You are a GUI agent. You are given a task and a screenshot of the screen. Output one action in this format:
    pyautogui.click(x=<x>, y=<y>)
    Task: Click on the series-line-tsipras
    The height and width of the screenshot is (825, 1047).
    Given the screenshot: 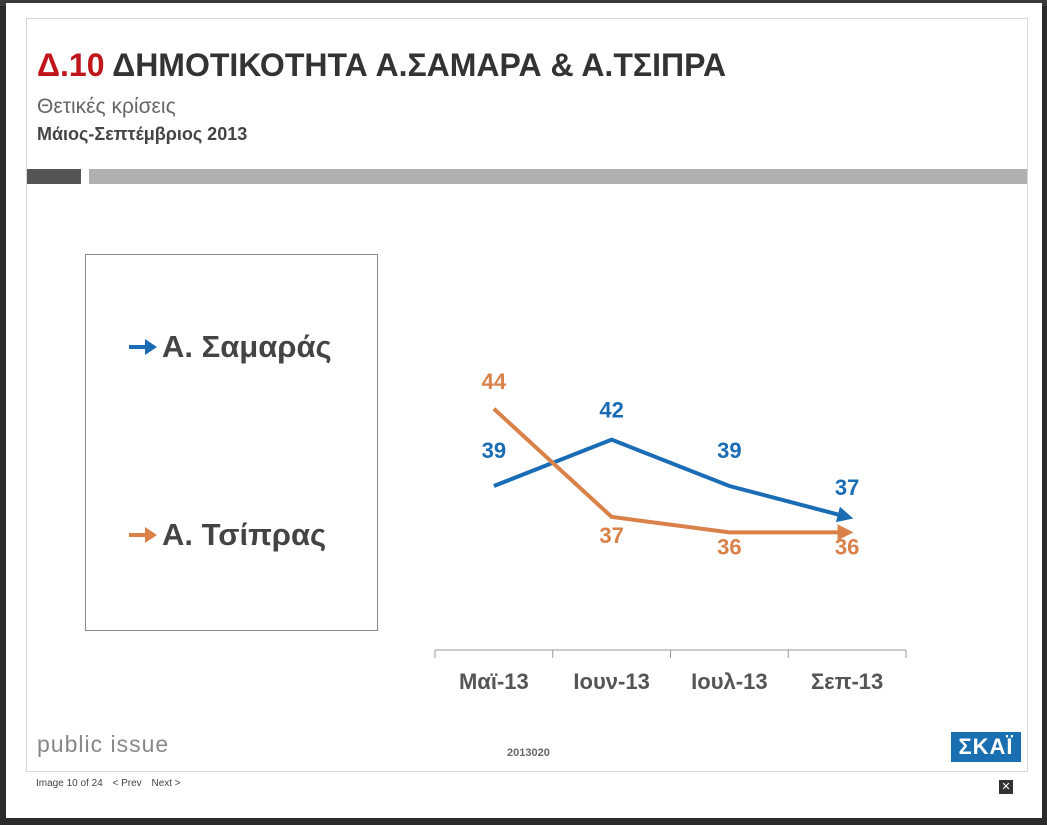 What is the action you would take?
    pyautogui.click(x=673, y=474)
    